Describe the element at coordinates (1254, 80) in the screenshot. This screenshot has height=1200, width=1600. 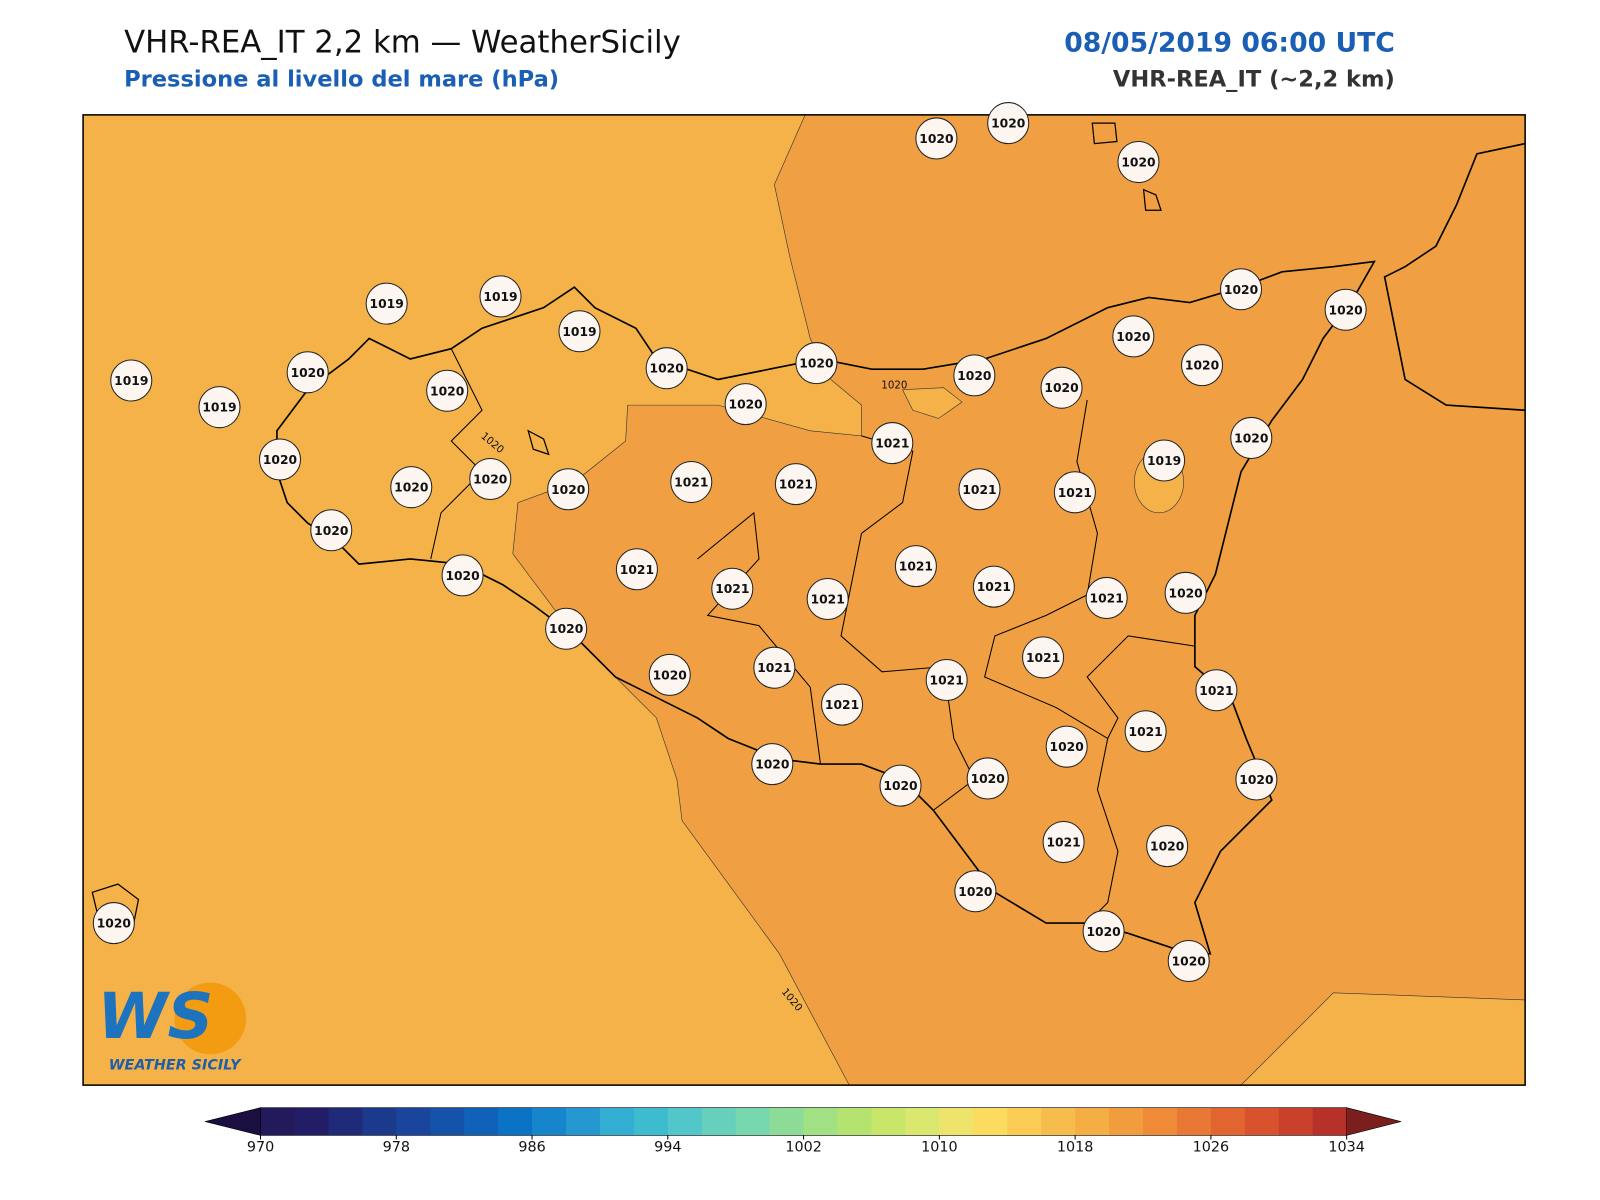
I see `model-label: VHR-REA_IT (~2,2 km)` at that location.